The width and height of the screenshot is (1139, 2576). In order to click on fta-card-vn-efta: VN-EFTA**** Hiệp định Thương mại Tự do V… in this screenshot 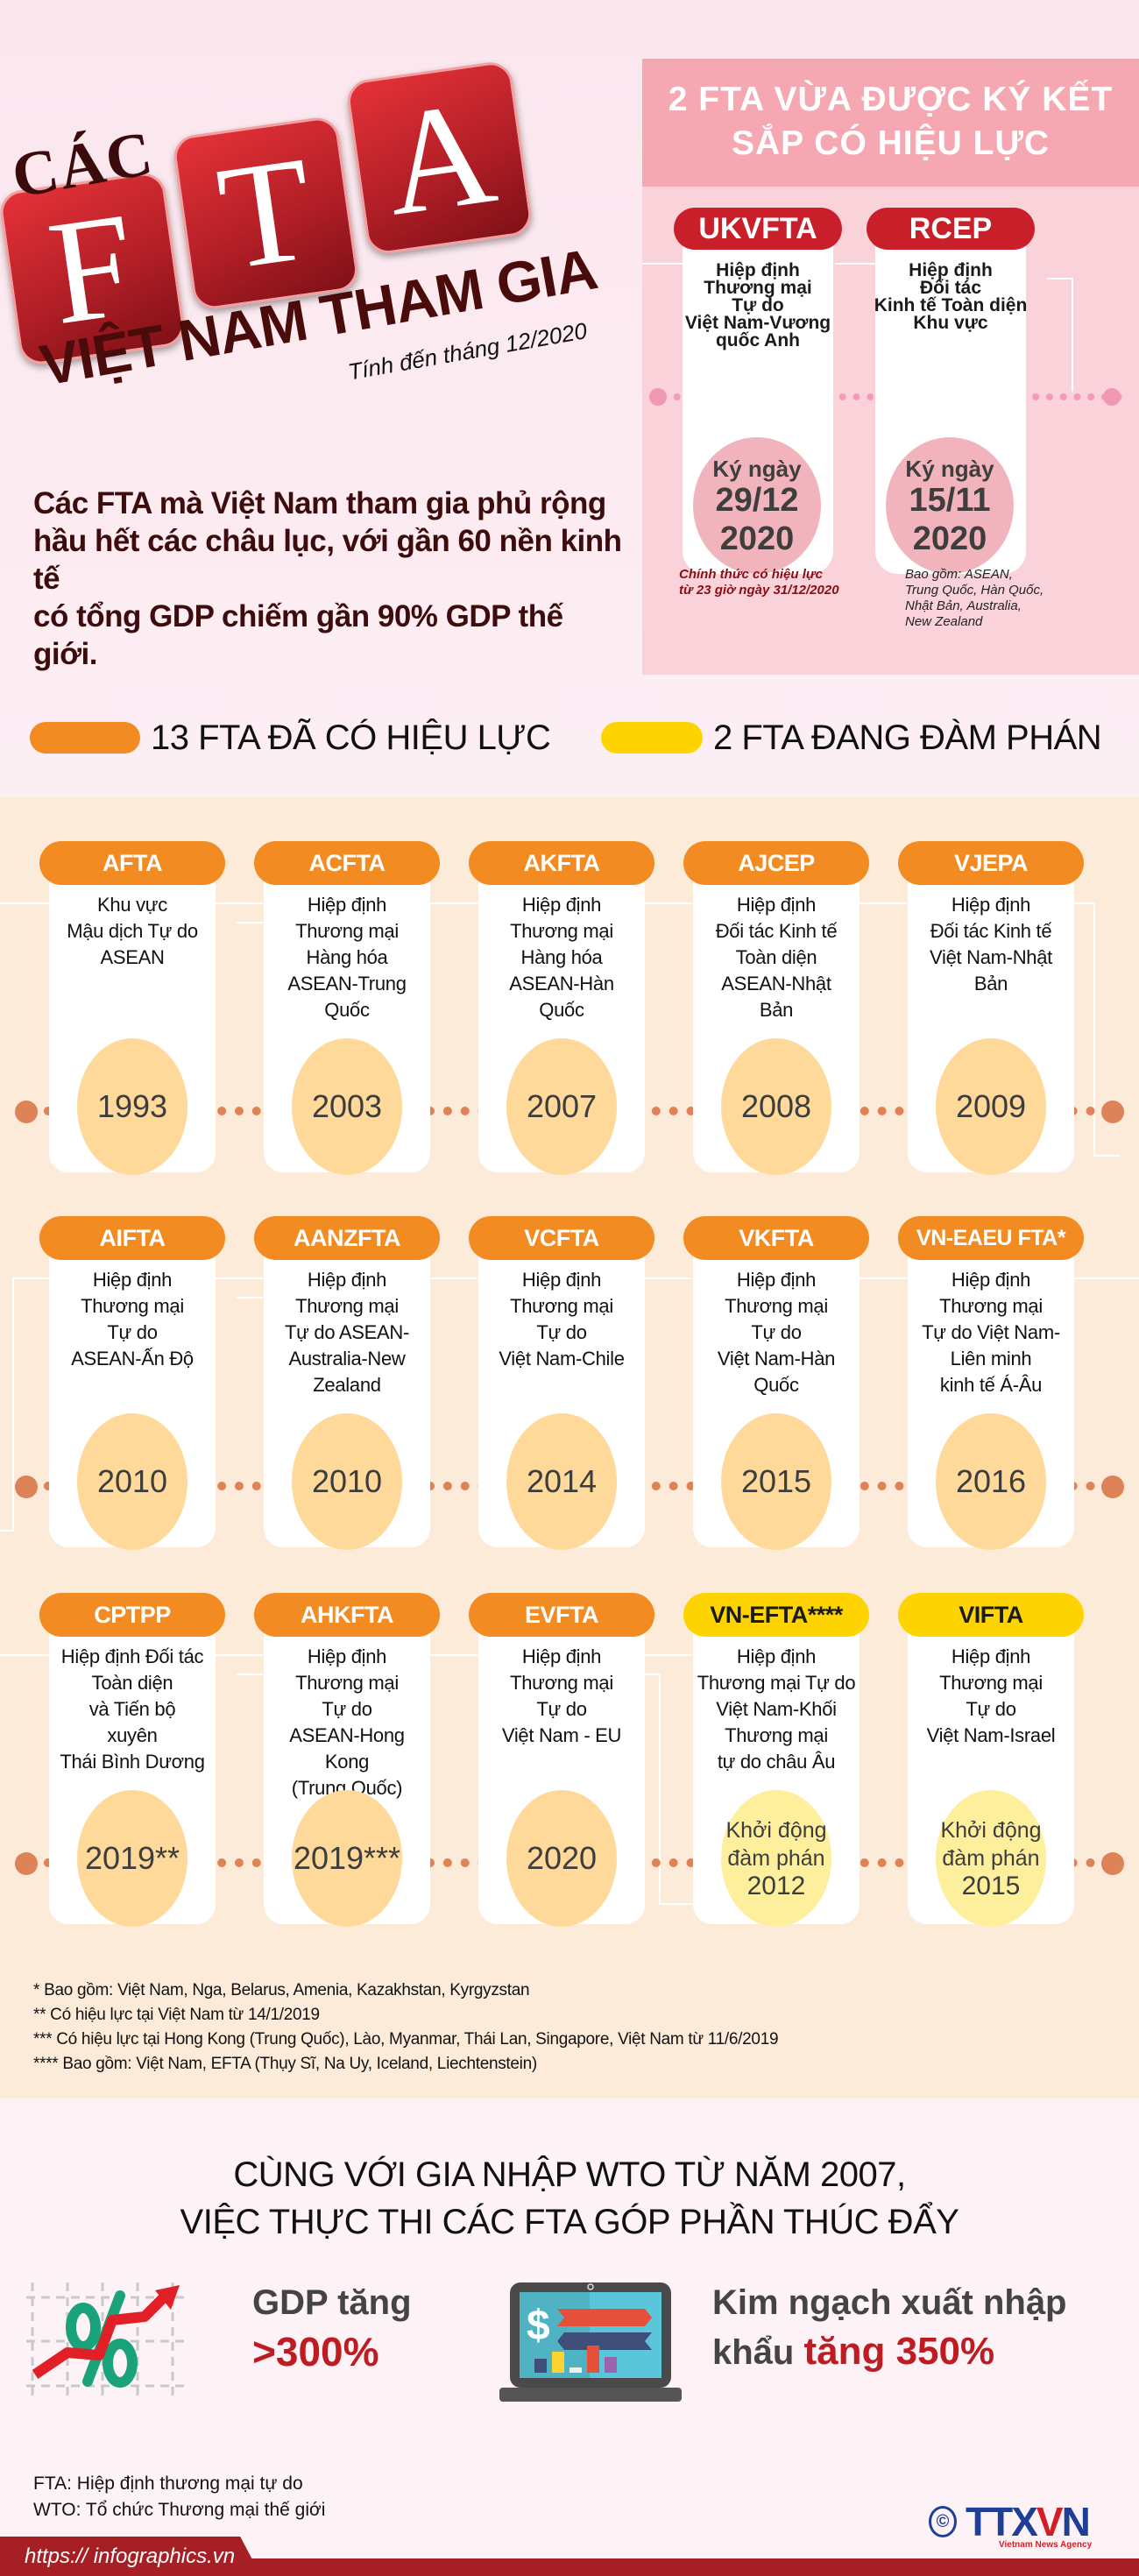, I will do `click(776, 1760)`.